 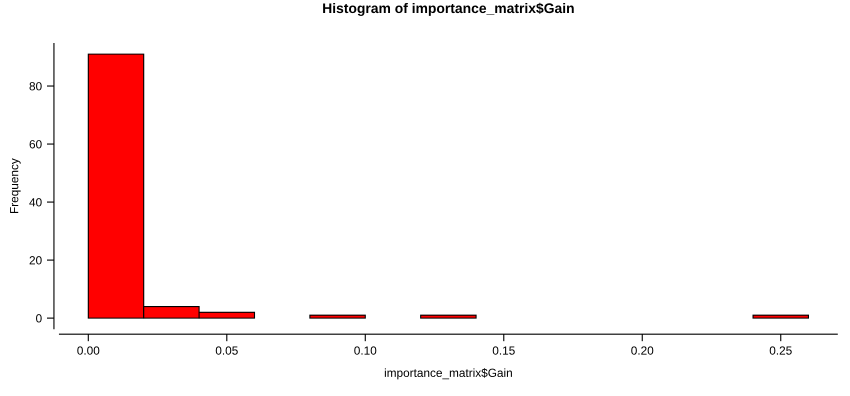 What do you see at coordinates (365, 350) in the screenshot?
I see `x-tick-label: 0.10` at bounding box center [365, 350].